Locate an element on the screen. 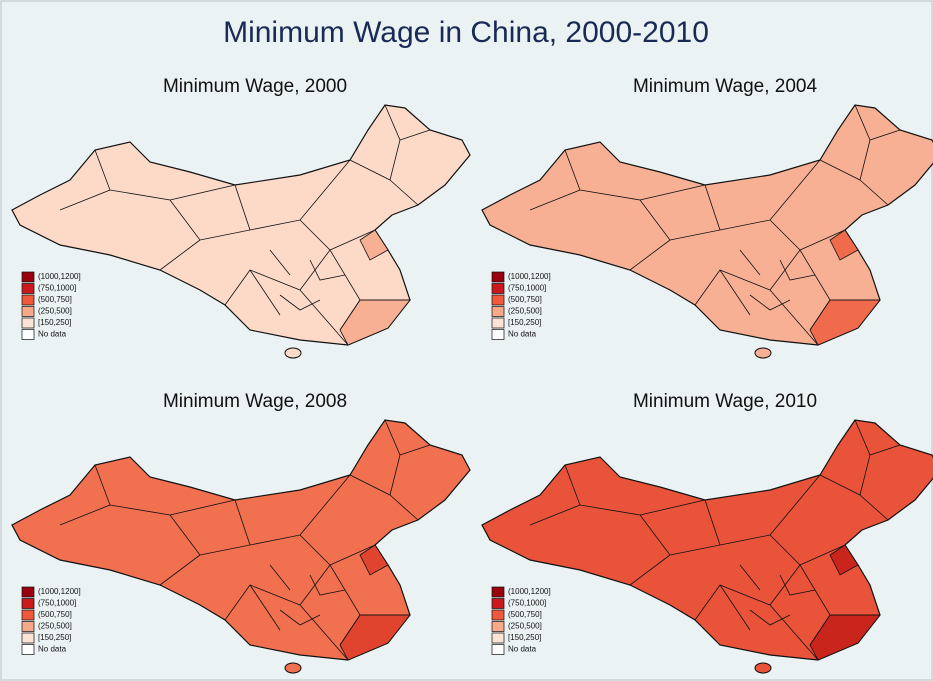 The height and width of the screenshot is (681, 933). map-title: Minimum Wage, 2010 is located at coordinates (725, 401).